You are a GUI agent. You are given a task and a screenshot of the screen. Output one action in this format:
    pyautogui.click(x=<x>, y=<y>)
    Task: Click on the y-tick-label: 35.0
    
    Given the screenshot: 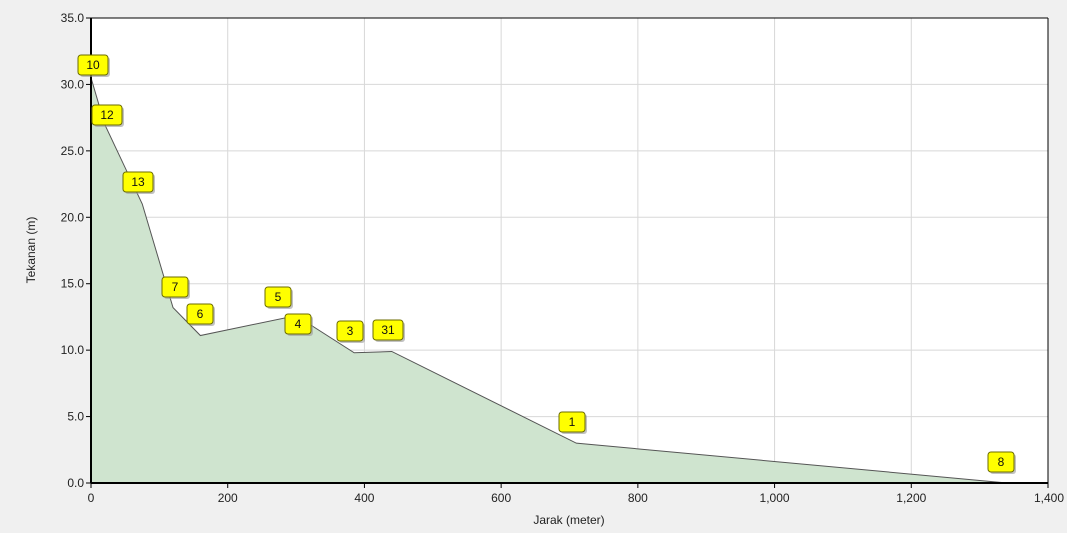 What is the action you would take?
    pyautogui.click(x=73, y=18)
    